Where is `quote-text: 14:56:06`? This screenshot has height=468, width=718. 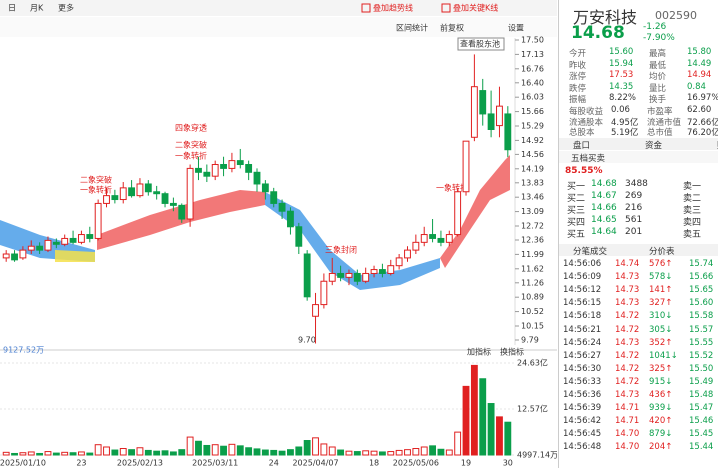 quote-text: 14:56:06 is located at coordinates (582, 264).